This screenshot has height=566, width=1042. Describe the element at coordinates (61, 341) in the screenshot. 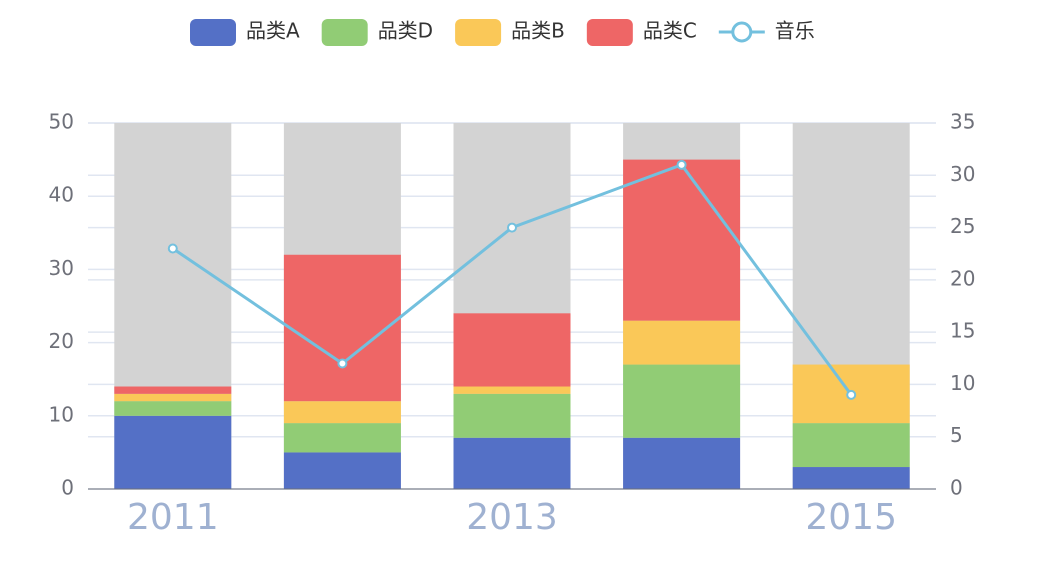

I see `y-tick-label: 20` at that location.